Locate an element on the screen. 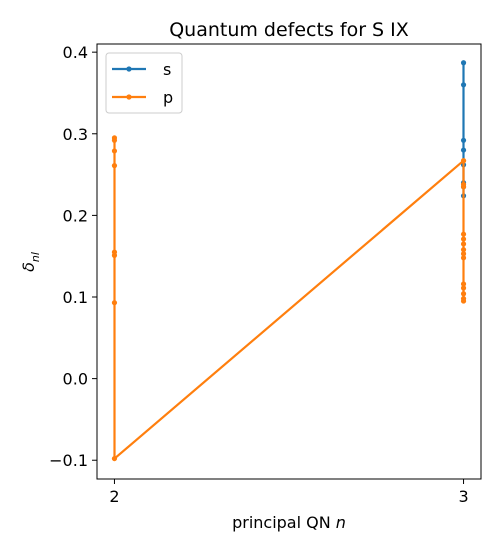 The image size is (500, 554). y-tick-label: 0.2 is located at coordinates (75, 215).